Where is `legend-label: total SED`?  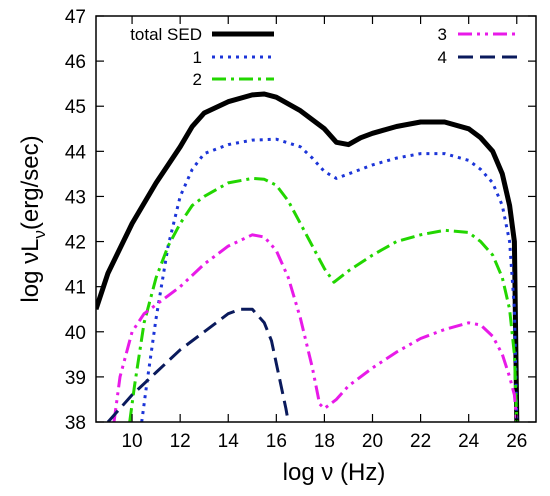 legend-label: total SED is located at coordinates (166, 34).